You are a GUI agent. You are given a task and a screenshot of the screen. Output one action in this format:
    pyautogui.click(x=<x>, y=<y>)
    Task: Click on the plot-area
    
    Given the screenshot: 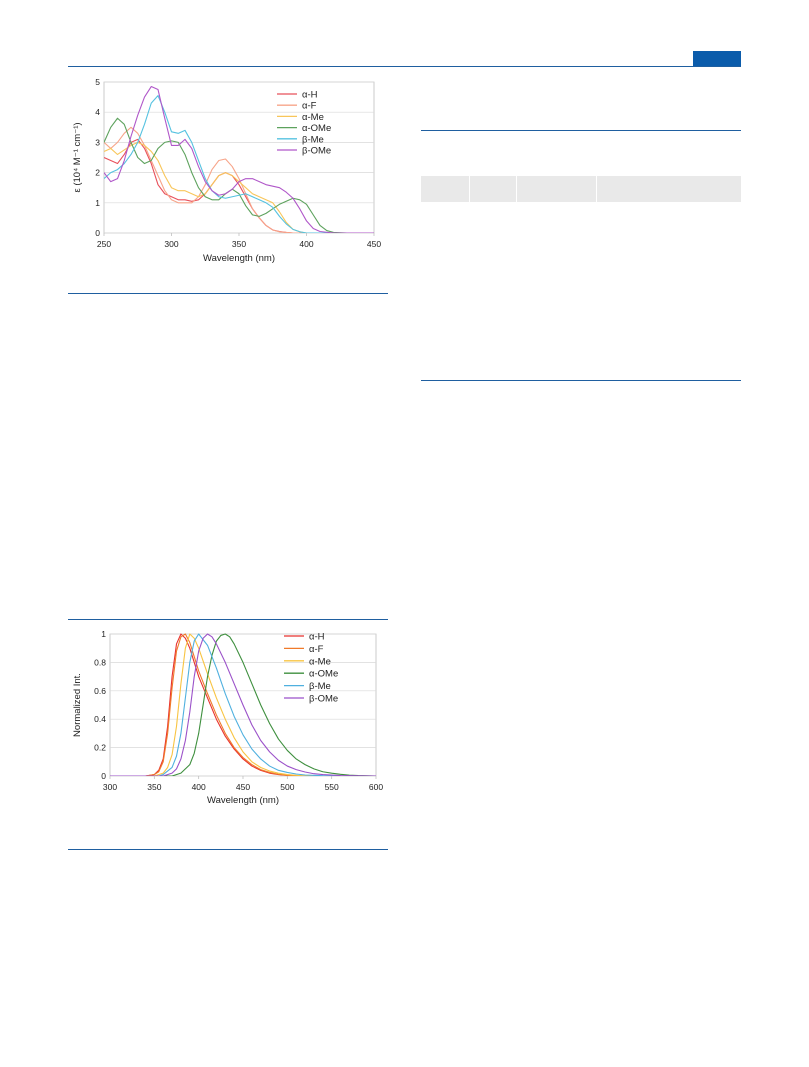 What is the action you would take?
    pyautogui.click(x=239, y=157)
    